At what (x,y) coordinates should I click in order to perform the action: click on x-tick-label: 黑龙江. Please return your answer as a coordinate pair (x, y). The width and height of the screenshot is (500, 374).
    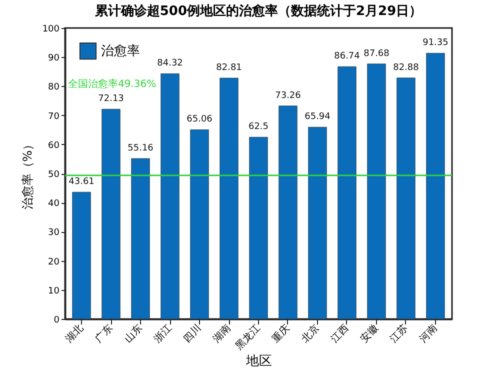
    Looking at the image, I should click on (248, 337).